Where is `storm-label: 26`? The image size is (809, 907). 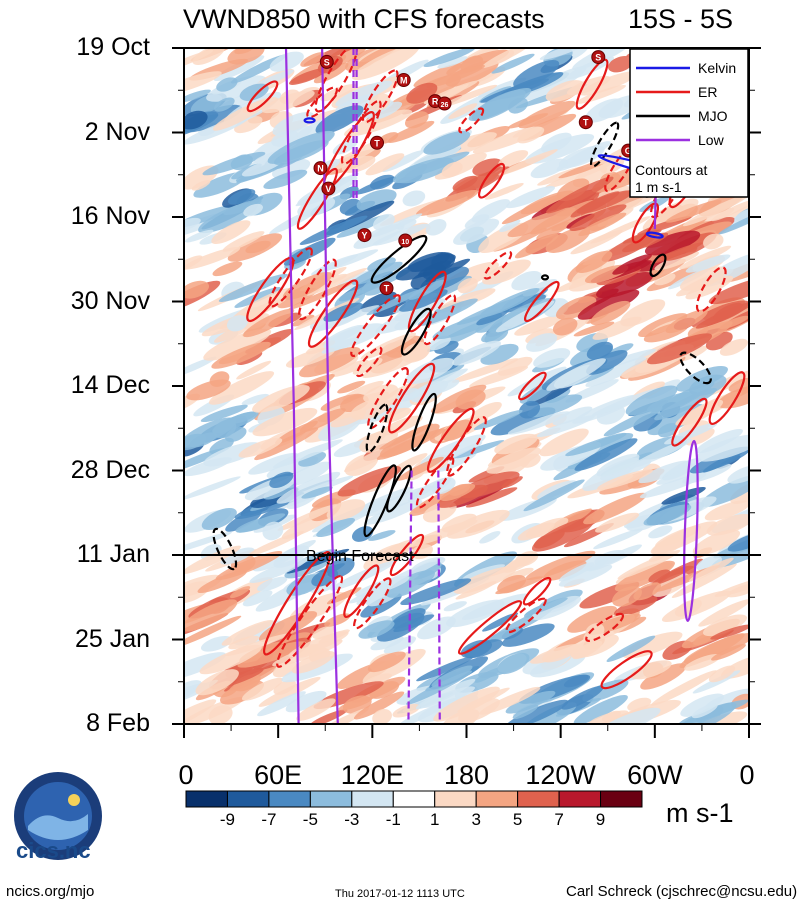
storm-label: 26 is located at coordinates (445, 105).